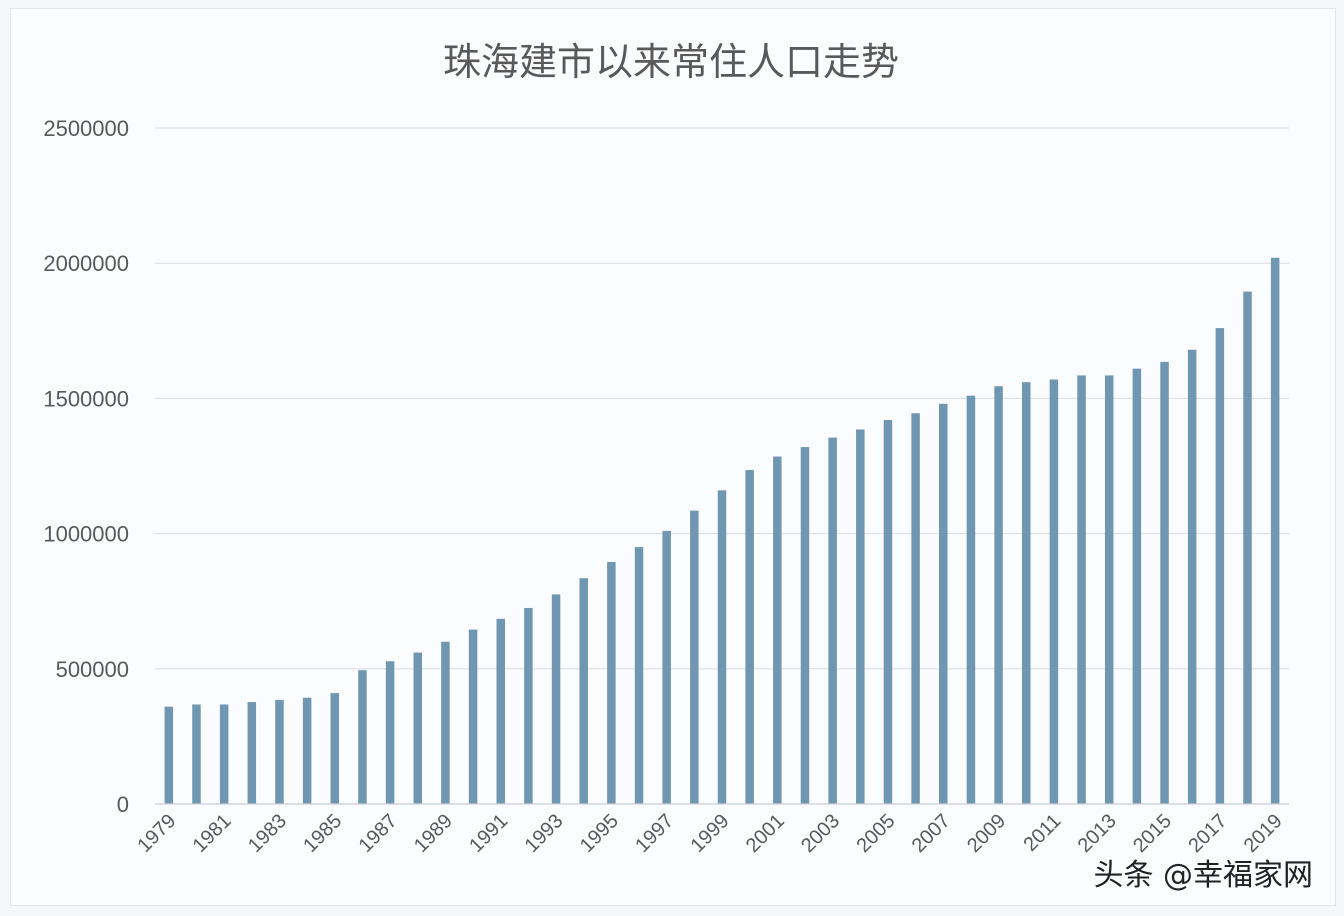  What do you see at coordinates (749, 637) in the screenshot?
I see `bar-2000` at bounding box center [749, 637].